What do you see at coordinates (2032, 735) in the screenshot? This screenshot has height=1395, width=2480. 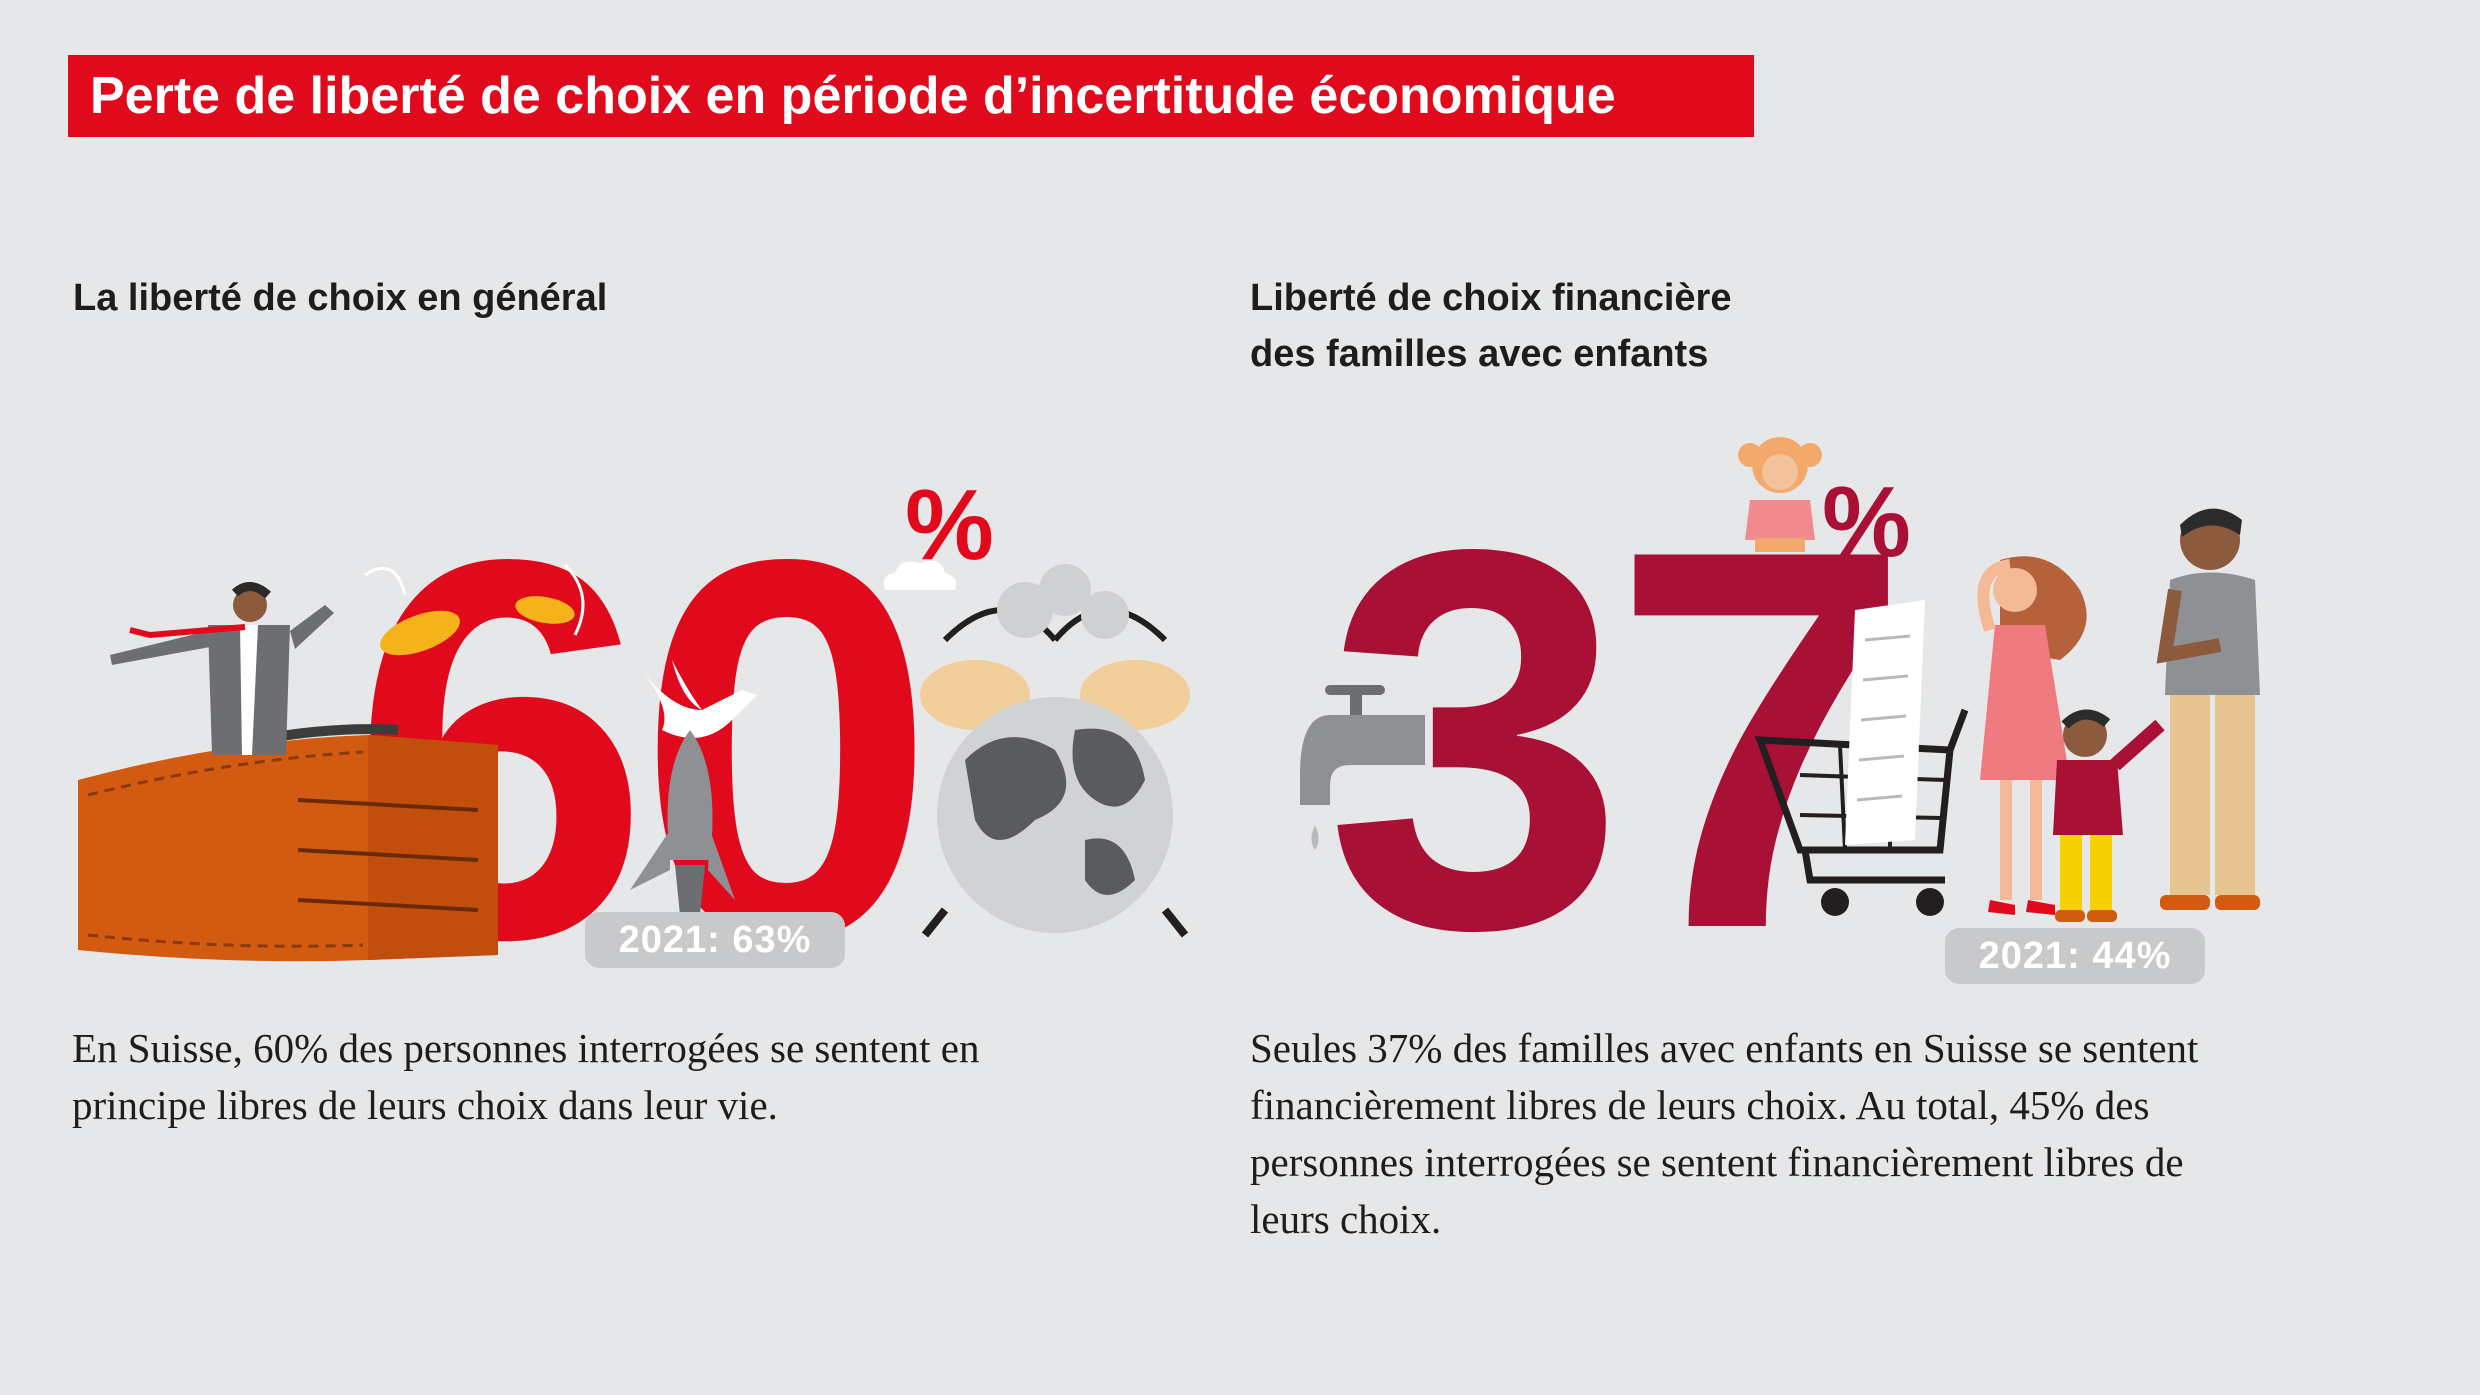 I see `woman-icon` at bounding box center [2032, 735].